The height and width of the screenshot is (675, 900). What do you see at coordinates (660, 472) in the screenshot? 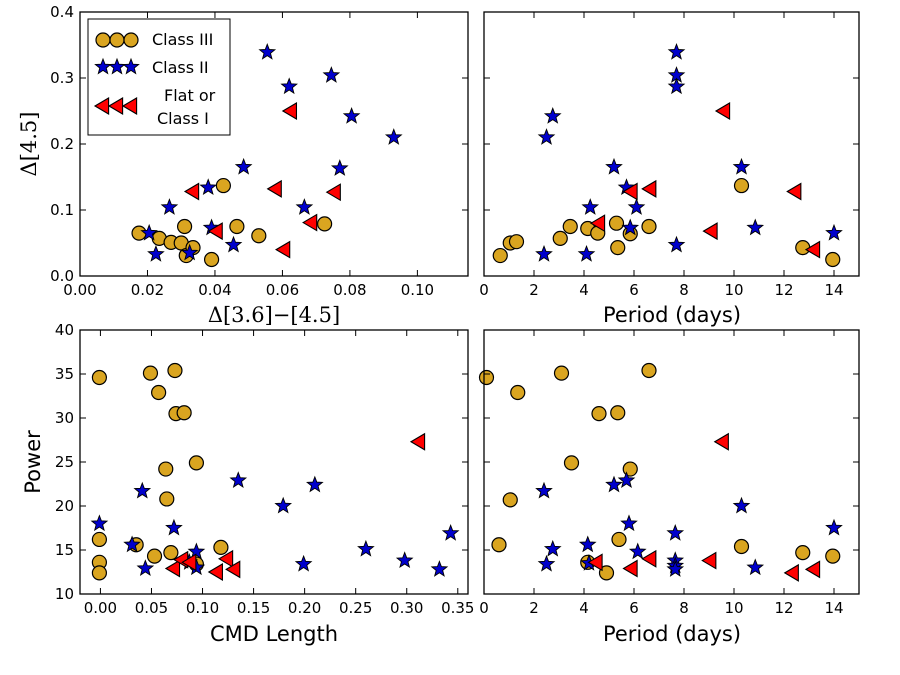
I see `marks-bottom-right` at bounding box center [660, 472].